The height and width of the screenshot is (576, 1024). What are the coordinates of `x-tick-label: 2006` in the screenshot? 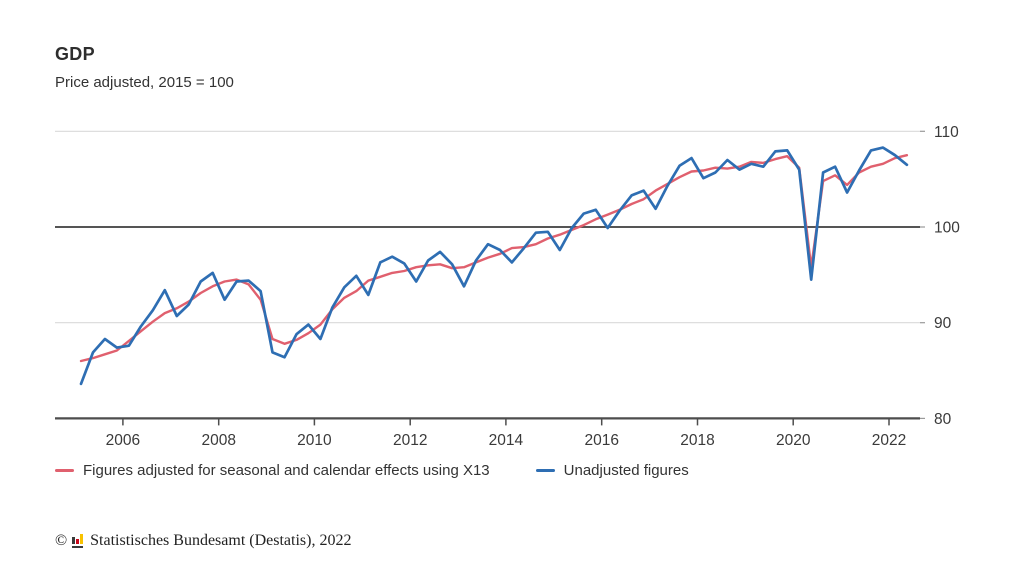 It's located at (123, 440).